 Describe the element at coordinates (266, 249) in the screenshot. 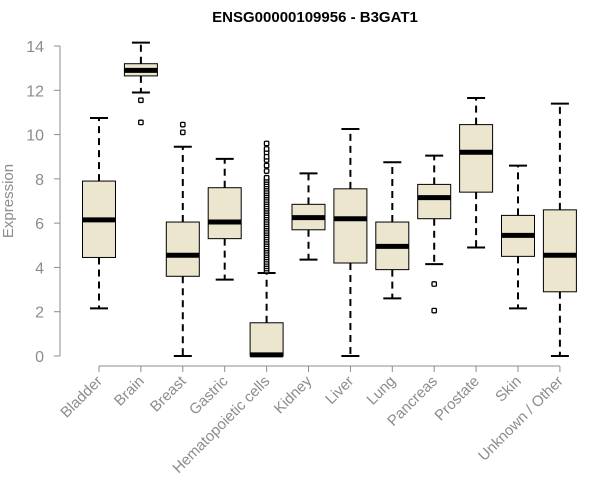

I see `box-hematopoietic-cells` at that location.